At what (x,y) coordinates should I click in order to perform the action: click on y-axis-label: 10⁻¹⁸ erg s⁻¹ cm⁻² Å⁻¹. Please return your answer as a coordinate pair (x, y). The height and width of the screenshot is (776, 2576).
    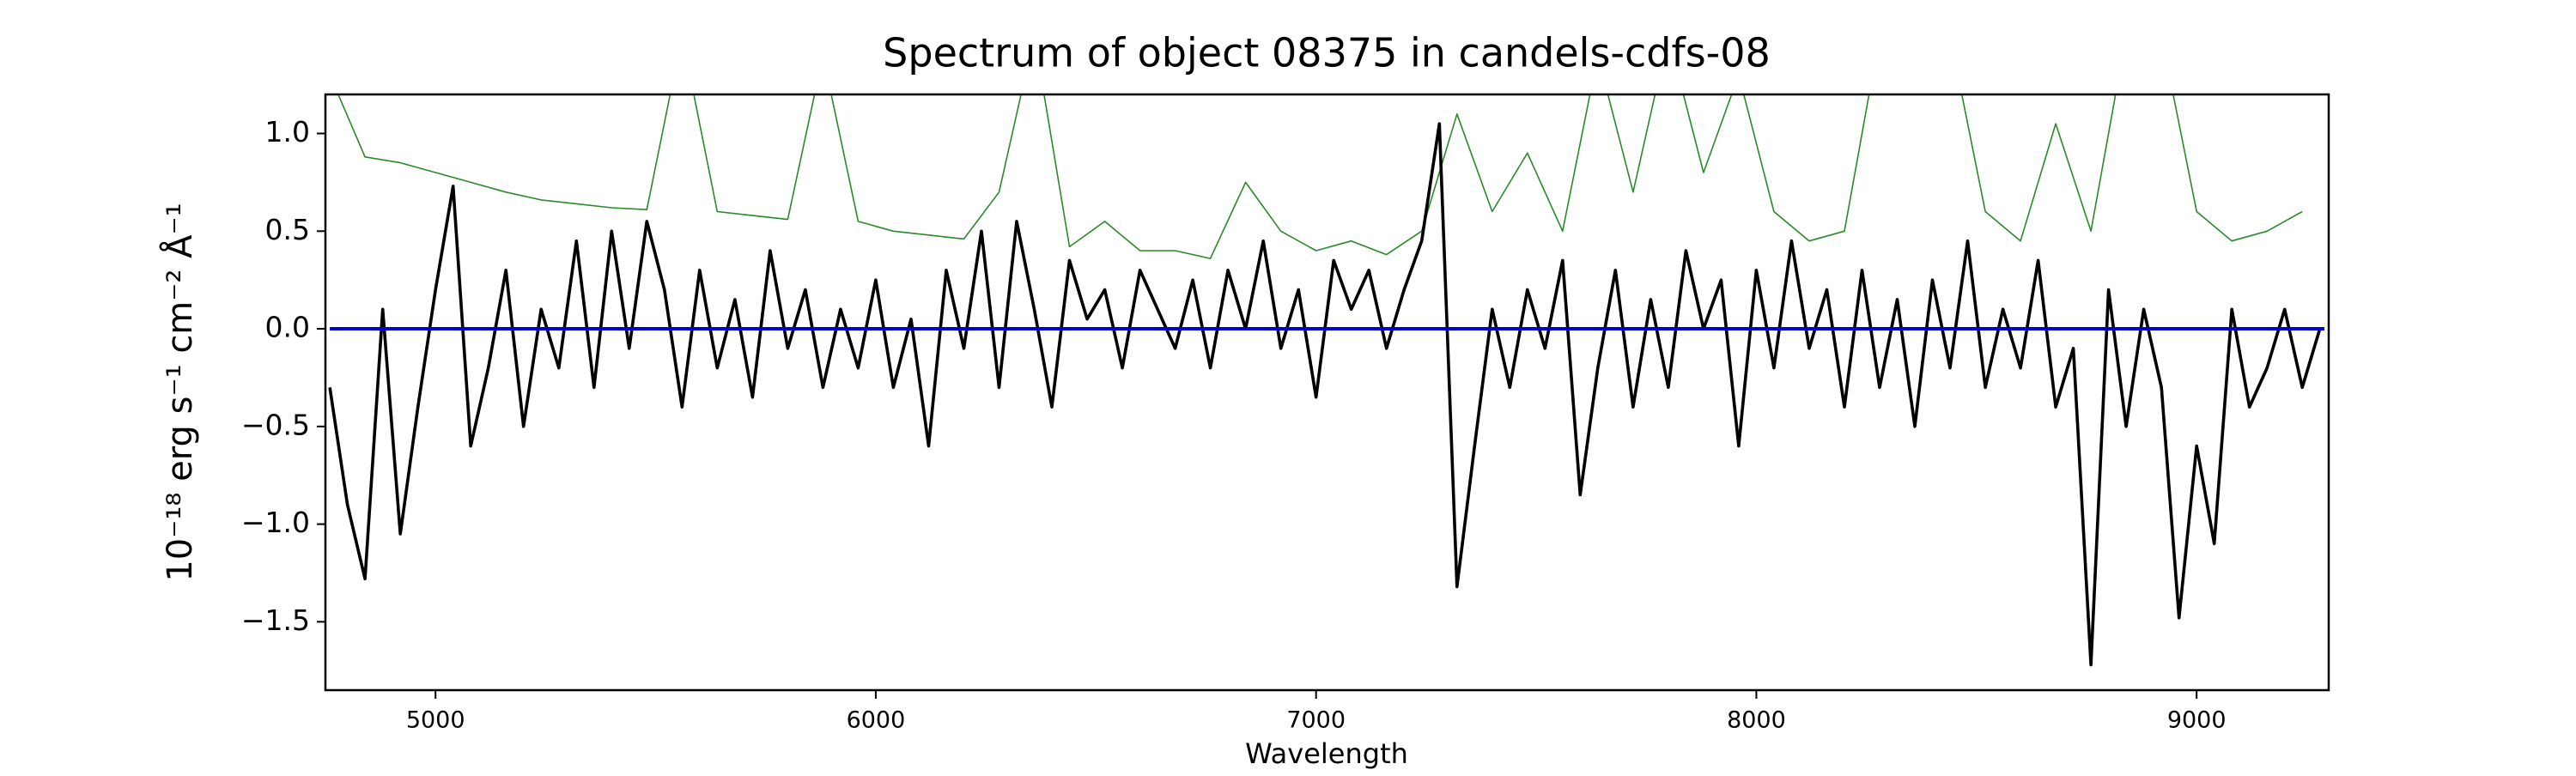
    Looking at the image, I should click on (180, 392).